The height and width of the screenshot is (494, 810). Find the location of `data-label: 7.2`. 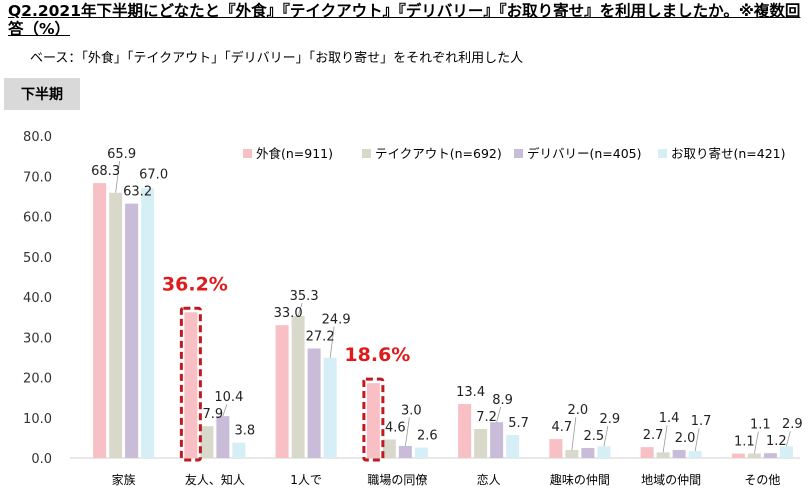

data-label: 7.2 is located at coordinates (486, 417).